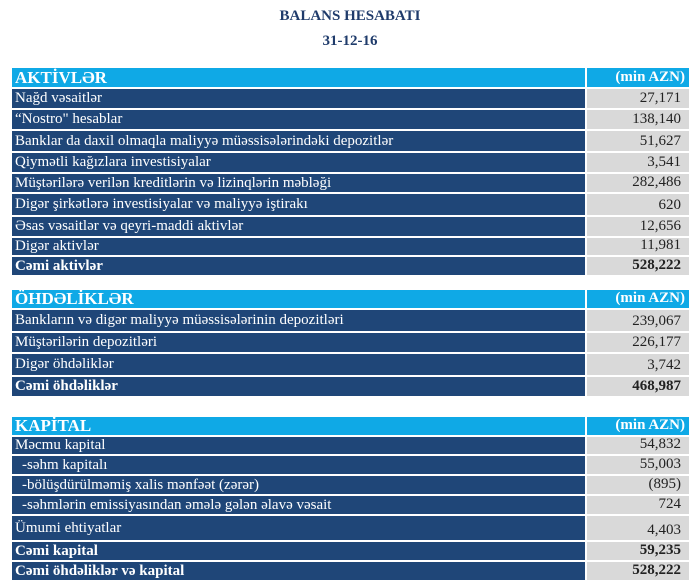 This screenshot has width=700, height=582. Describe the element at coordinates (299, 98) in the screenshot. I see `row-label: Nağd vəsaitlər` at that location.